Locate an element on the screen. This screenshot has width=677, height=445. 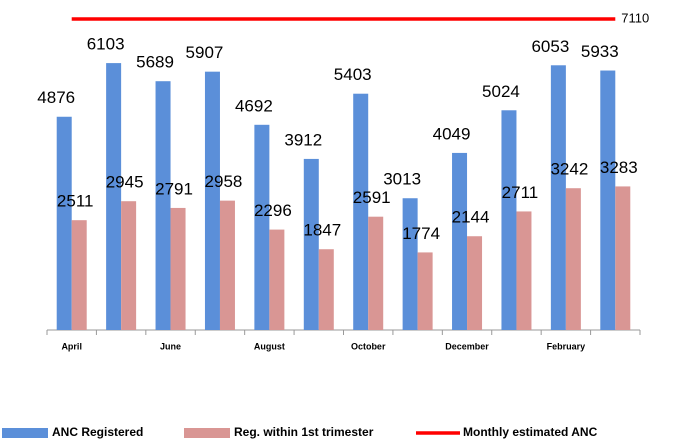
x-tick-label: June is located at coordinates (170, 346).